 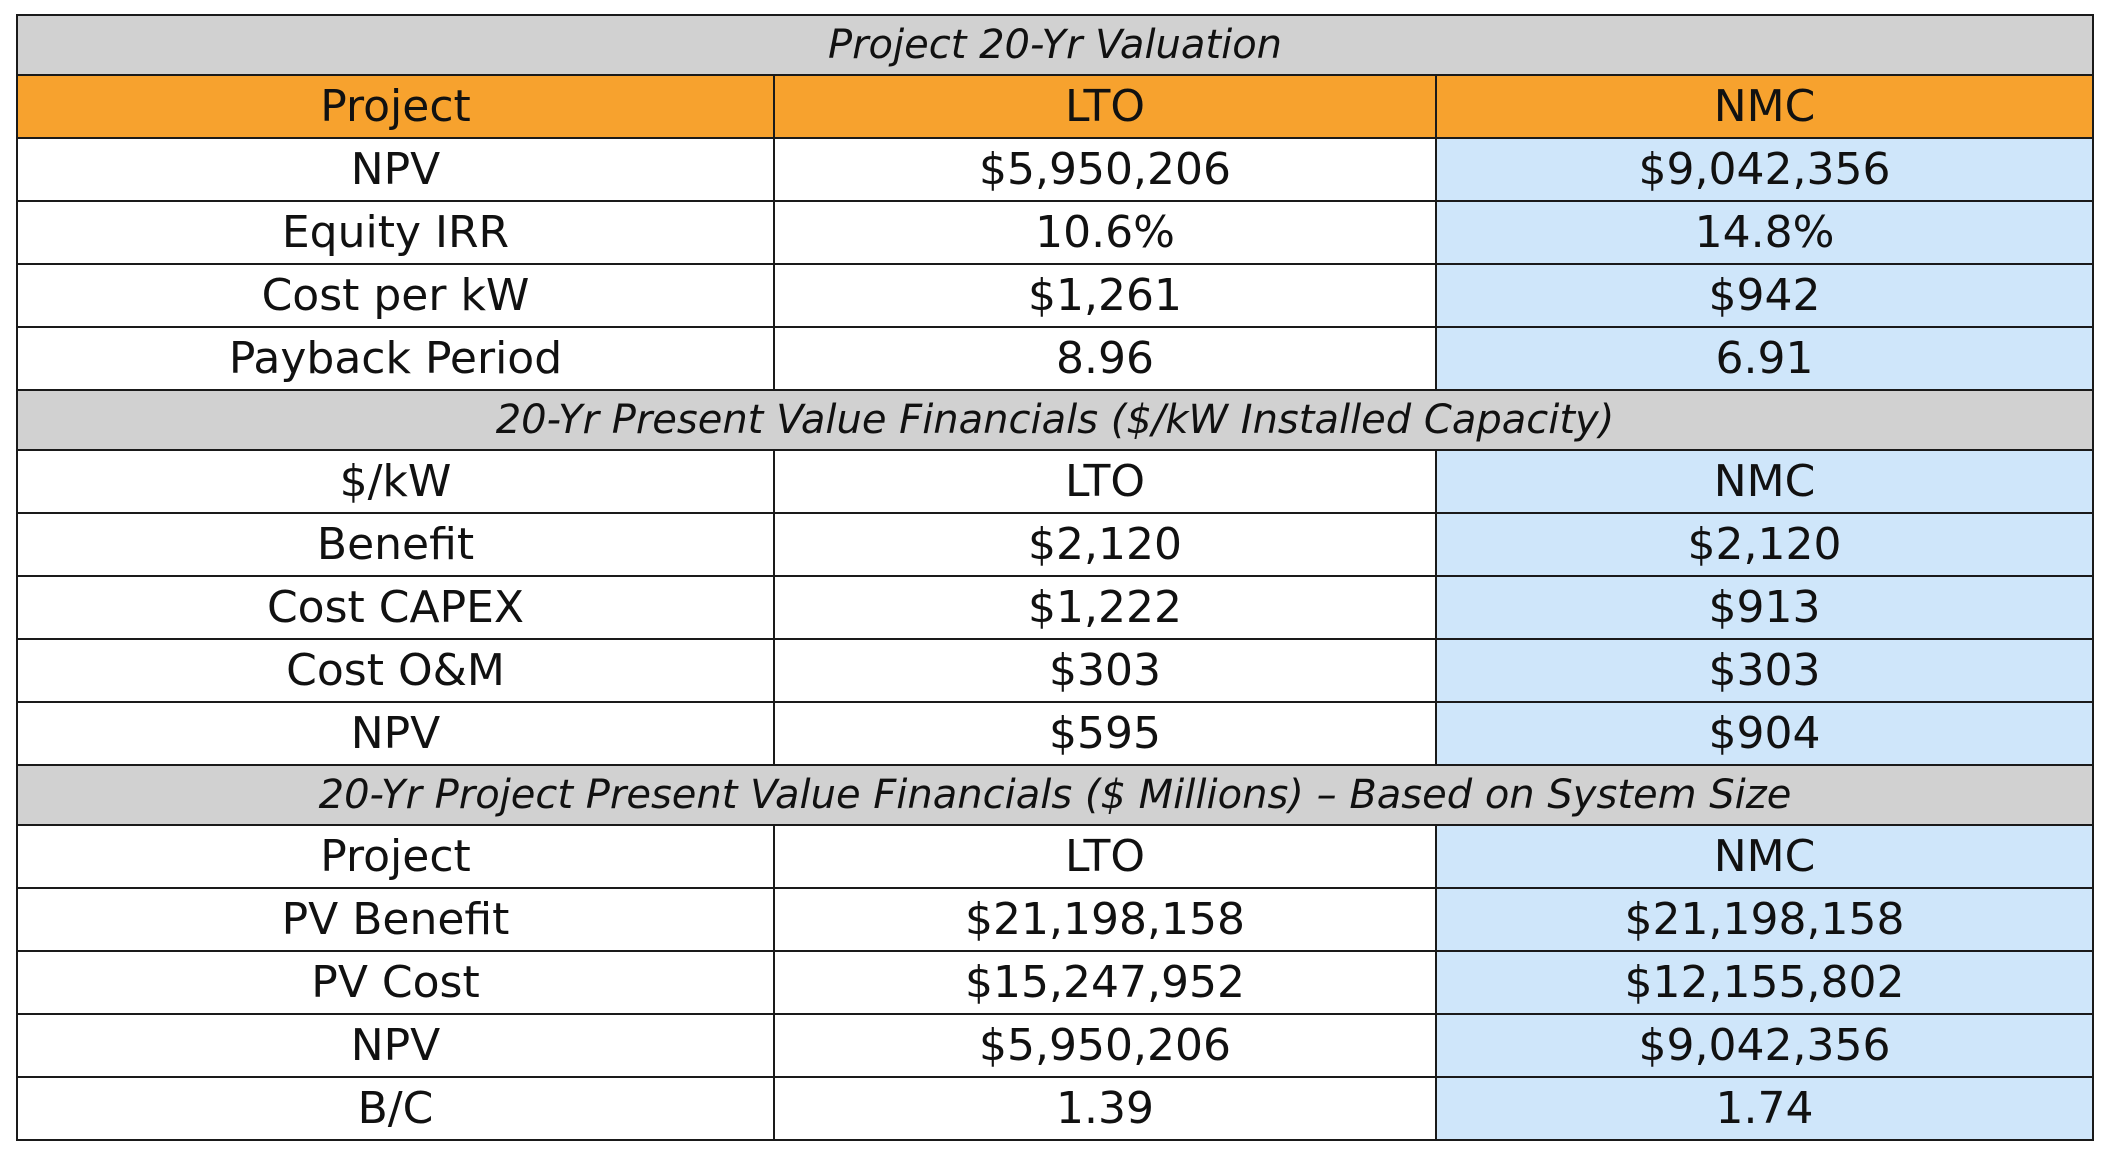 I want to click on nmc-value: $2,120, so click(x=1764, y=544).